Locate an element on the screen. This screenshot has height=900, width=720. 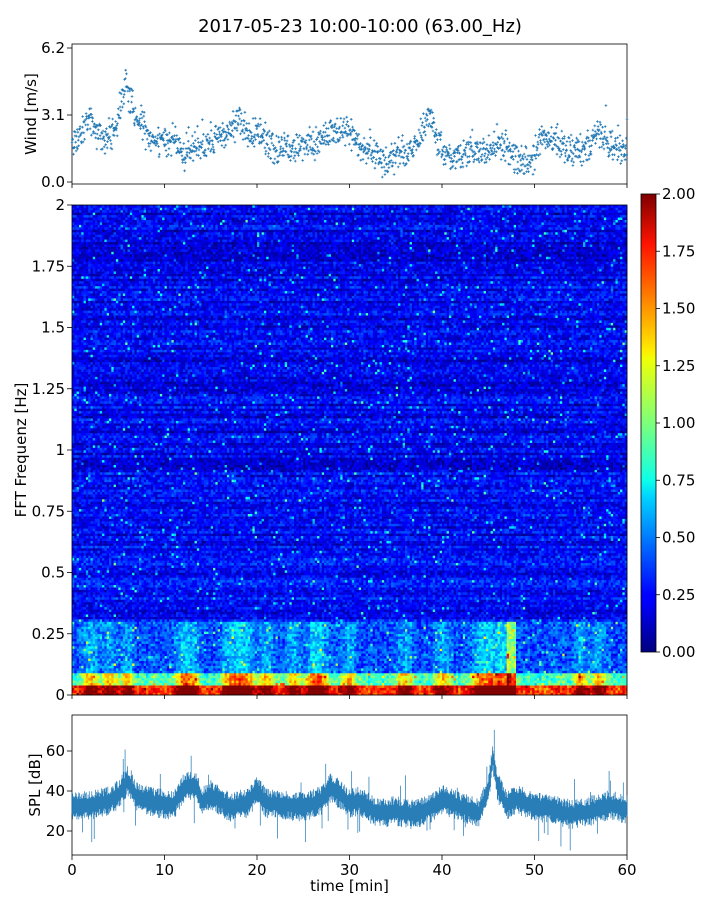
figure-title: 2017-05-23 10:00-10:00 (63.00_Hz) is located at coordinates (360, 26).